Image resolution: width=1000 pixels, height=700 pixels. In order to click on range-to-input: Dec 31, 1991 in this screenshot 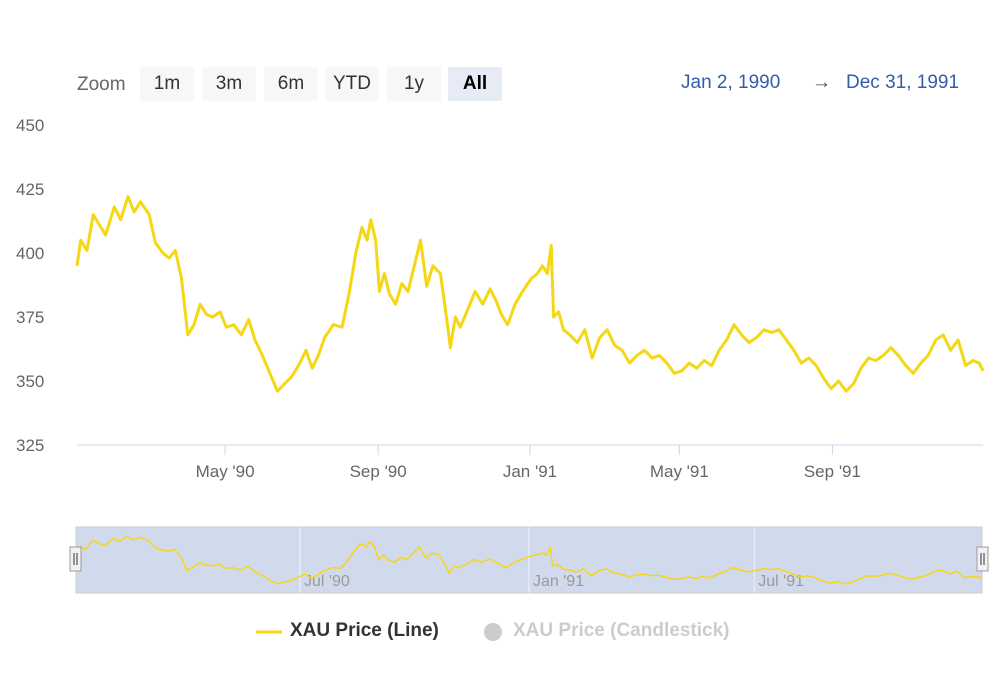, I will do `click(903, 82)`.